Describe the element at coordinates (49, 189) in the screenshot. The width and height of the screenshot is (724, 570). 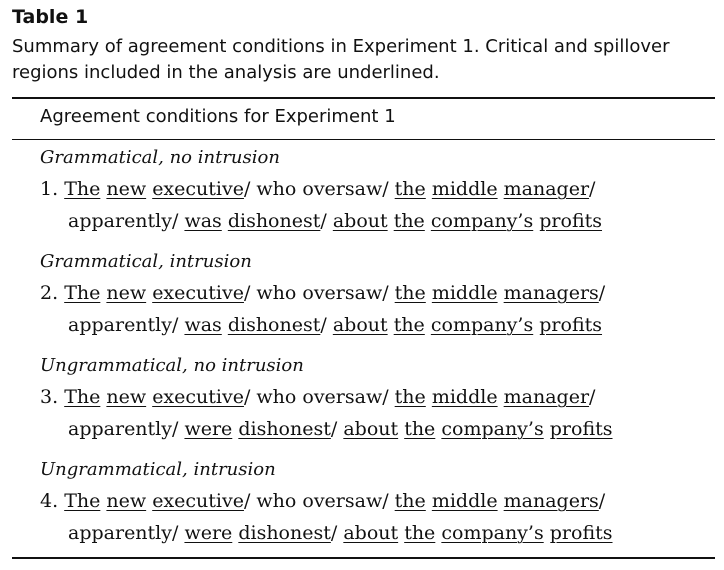
I see `condition-number: 1.` at that location.